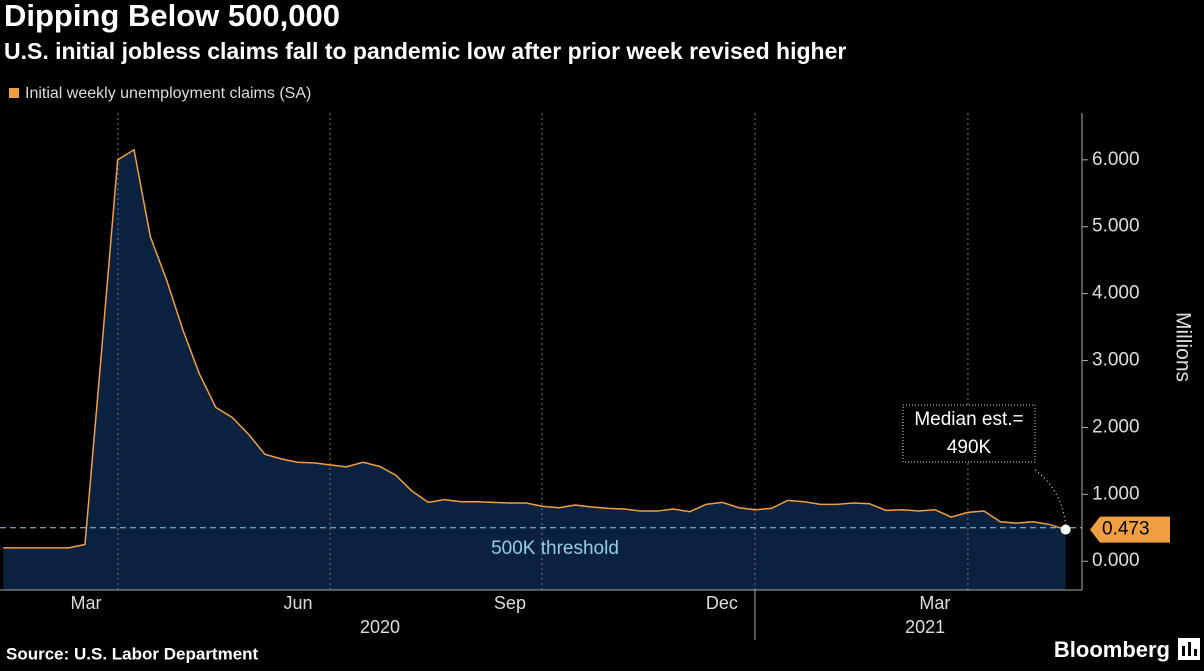 Image resolution: width=1204 pixels, height=671 pixels. I want to click on legend-swatch, so click(14, 93).